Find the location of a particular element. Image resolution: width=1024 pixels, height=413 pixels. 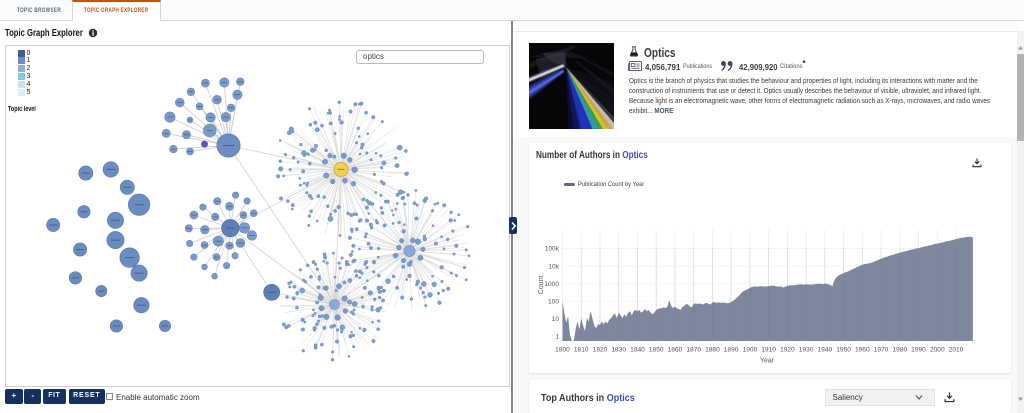

svg-text: 10k is located at coordinates (553, 266).